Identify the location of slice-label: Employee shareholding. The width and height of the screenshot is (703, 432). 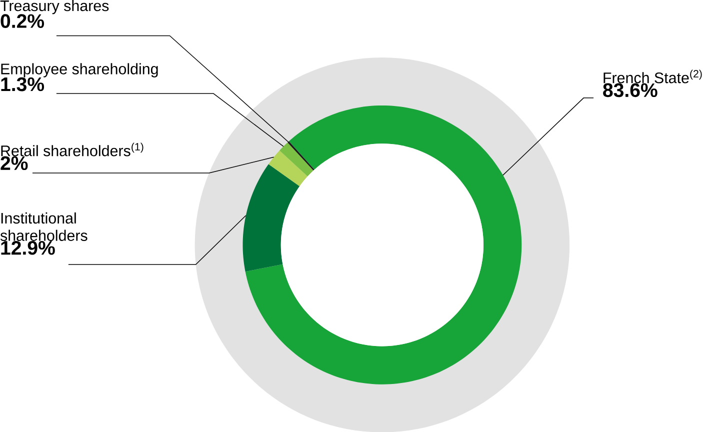
(79, 70).